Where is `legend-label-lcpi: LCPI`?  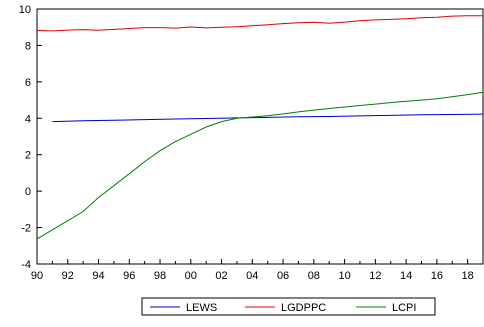 legend-label-lcpi: LCPI is located at coordinates (404, 308).